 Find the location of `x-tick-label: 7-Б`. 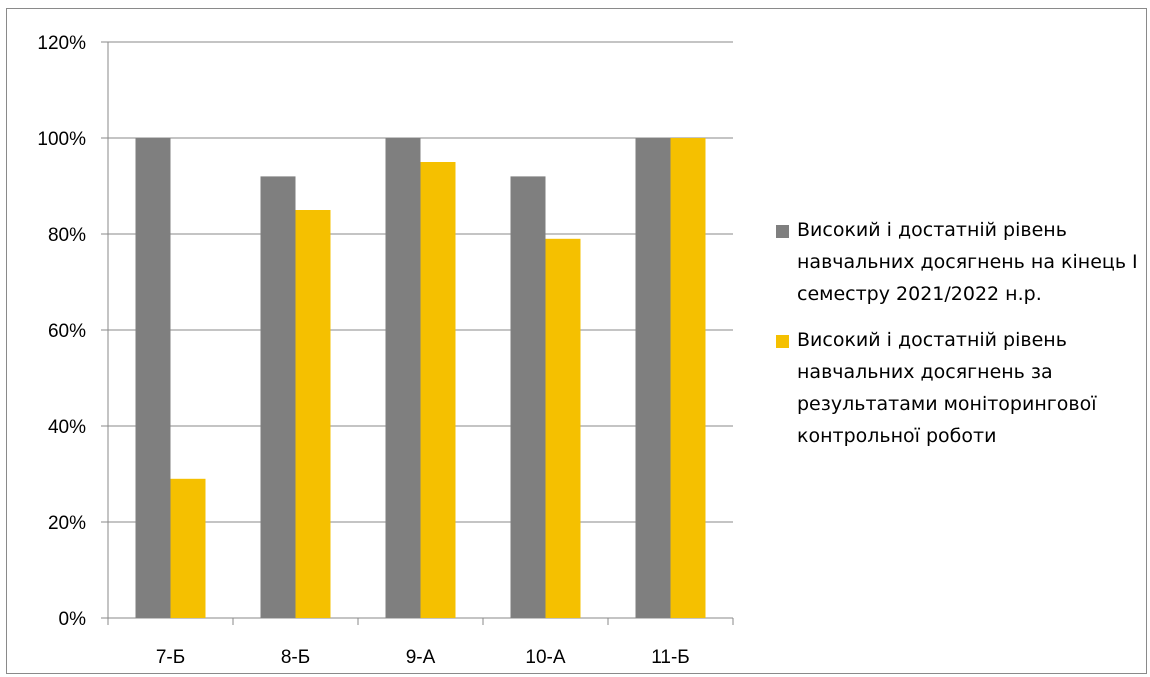

x-tick-label: 7-Б is located at coordinates (170, 657).